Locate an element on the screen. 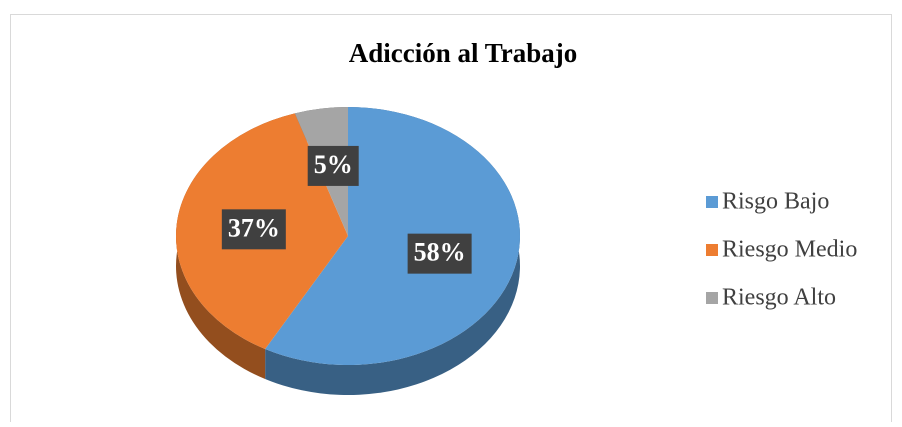  data-label: 5% is located at coordinates (333, 164).